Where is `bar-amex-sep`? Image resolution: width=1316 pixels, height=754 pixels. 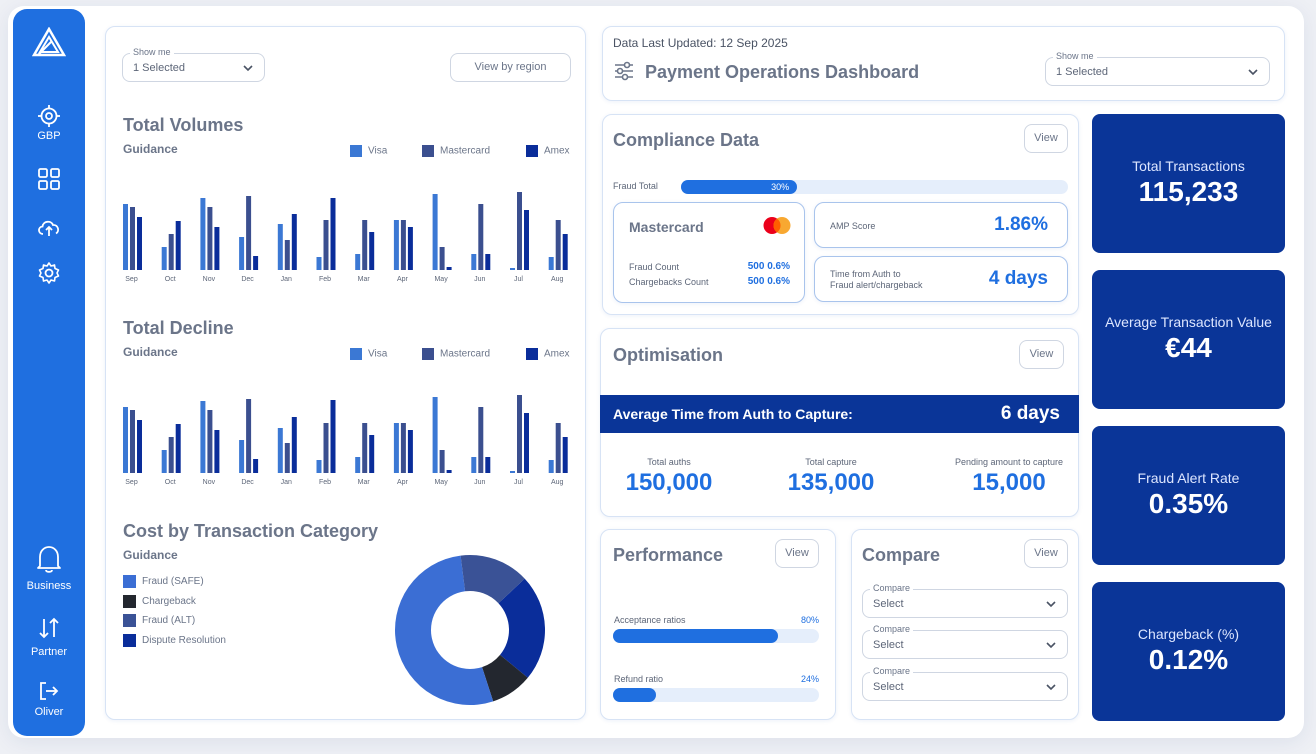 bar-amex-sep is located at coordinates (139, 243).